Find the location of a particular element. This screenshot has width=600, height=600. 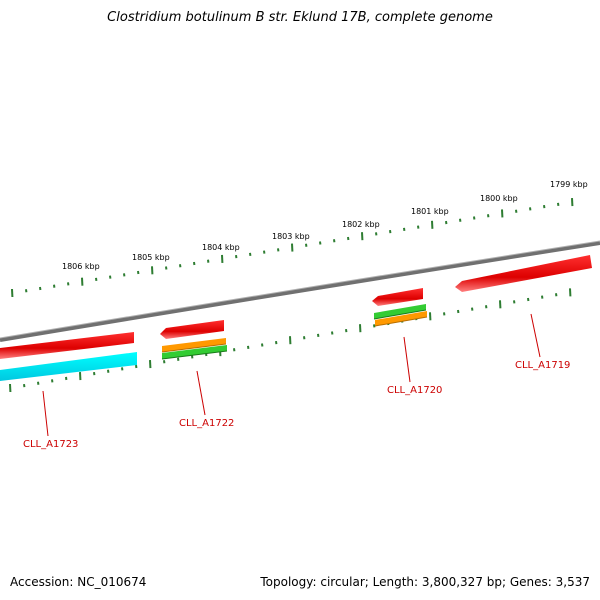

gene-feature-cll-a1719 is located at coordinates (523, 273).